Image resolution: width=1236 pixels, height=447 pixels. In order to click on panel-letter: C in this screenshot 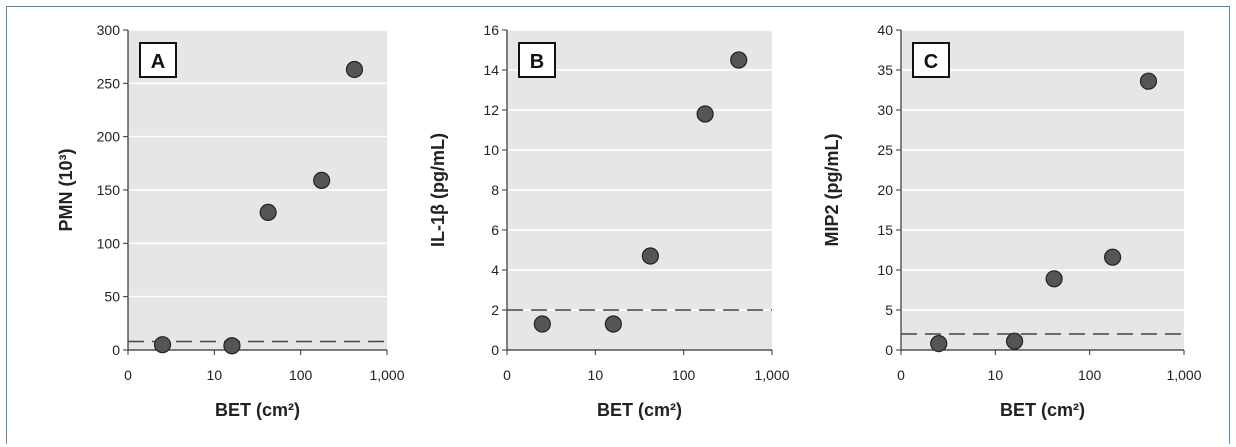, I will do `click(931, 62)`.